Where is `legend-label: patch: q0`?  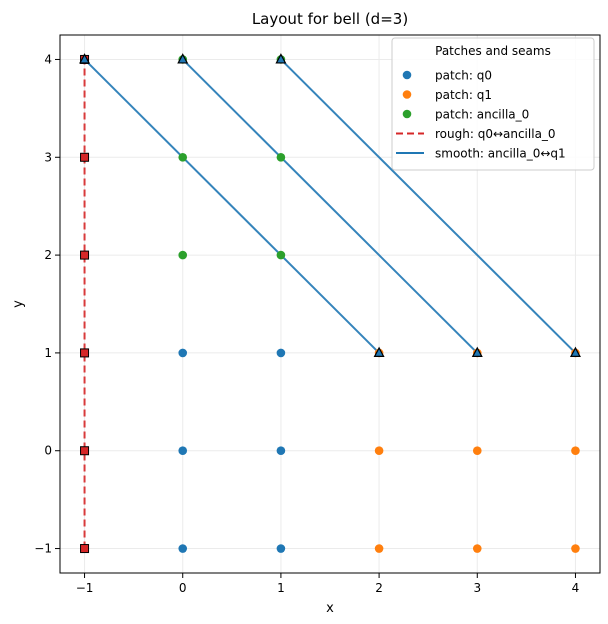 legend-label: patch: q0 is located at coordinates (463, 76).